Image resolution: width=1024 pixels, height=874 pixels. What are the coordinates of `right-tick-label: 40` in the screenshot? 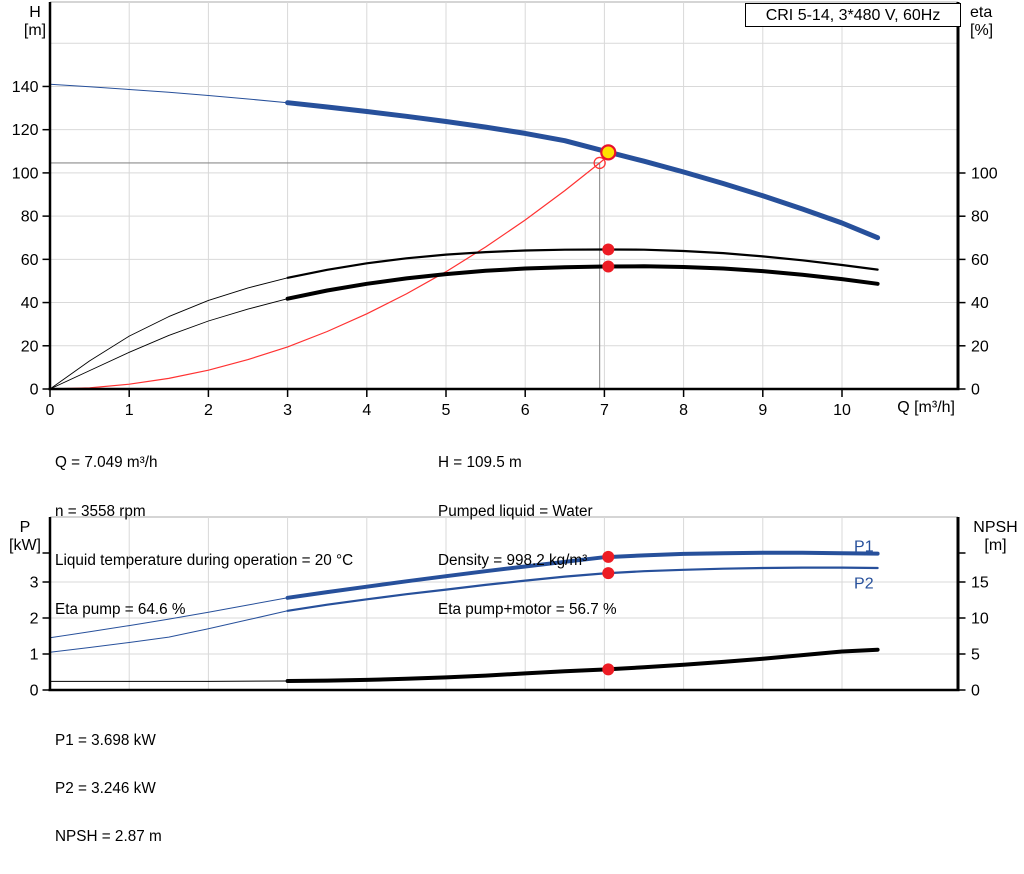 It's located at (980, 303).